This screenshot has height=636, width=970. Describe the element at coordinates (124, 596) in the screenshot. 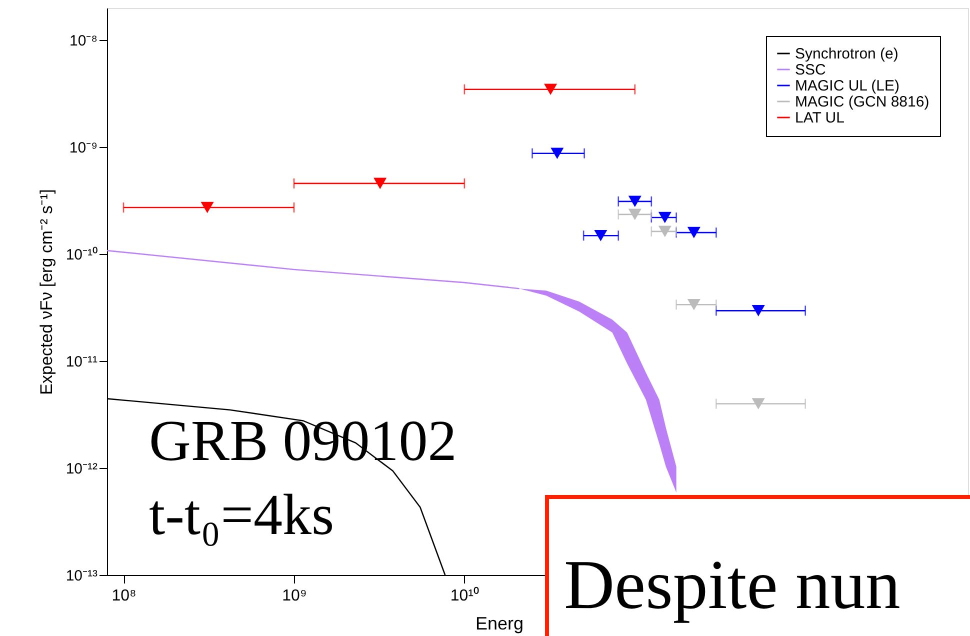

I see `x-tick-label: 10⁸` at that location.